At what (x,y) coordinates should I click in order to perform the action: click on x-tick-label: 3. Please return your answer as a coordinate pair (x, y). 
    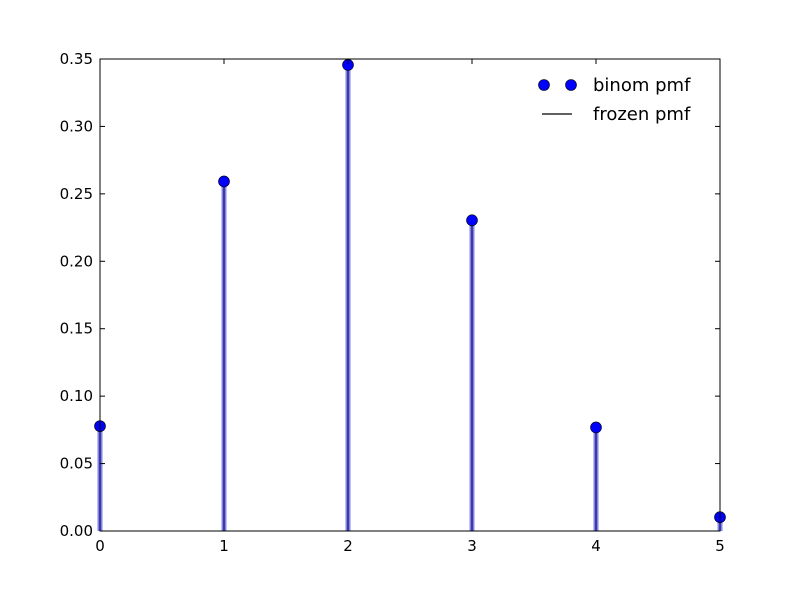
    Looking at the image, I should click on (472, 546).